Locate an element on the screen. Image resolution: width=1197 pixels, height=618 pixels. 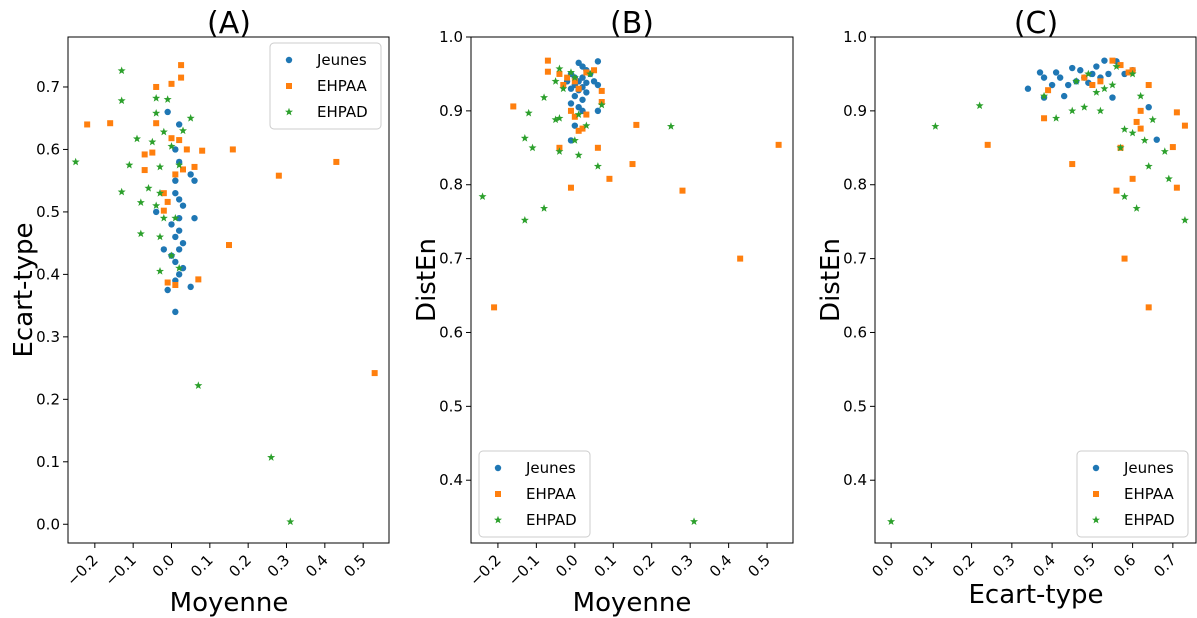
panel-c-legend: Jeunes EHPAA EHPAD is located at coordinates (1132, 494).